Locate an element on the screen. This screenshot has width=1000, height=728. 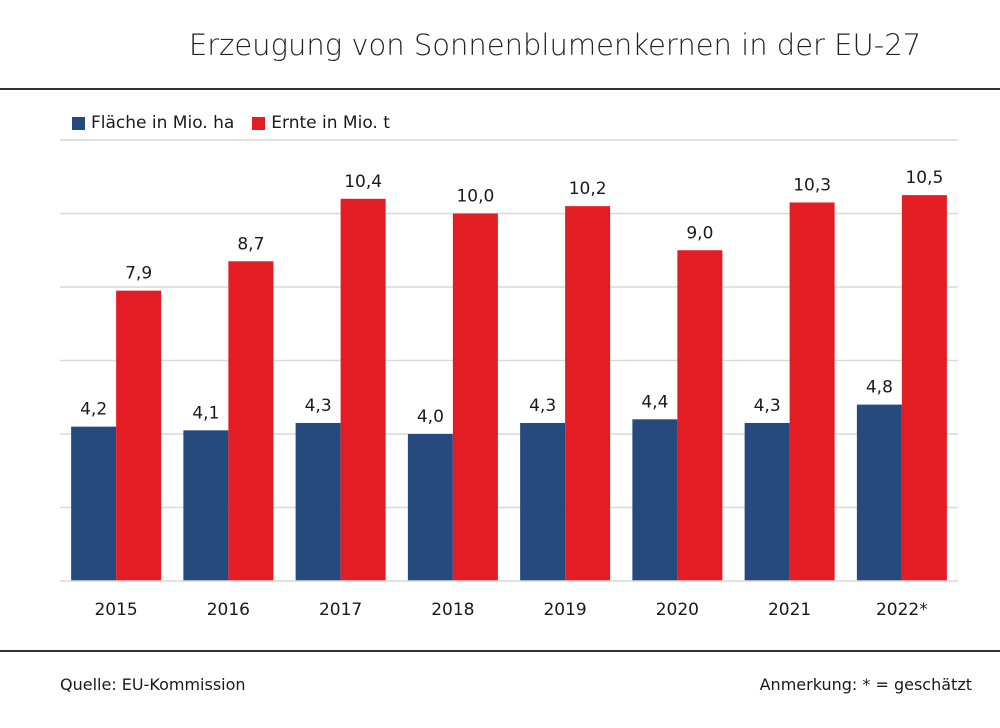
x-tick-label: 2017 is located at coordinates (340, 610).